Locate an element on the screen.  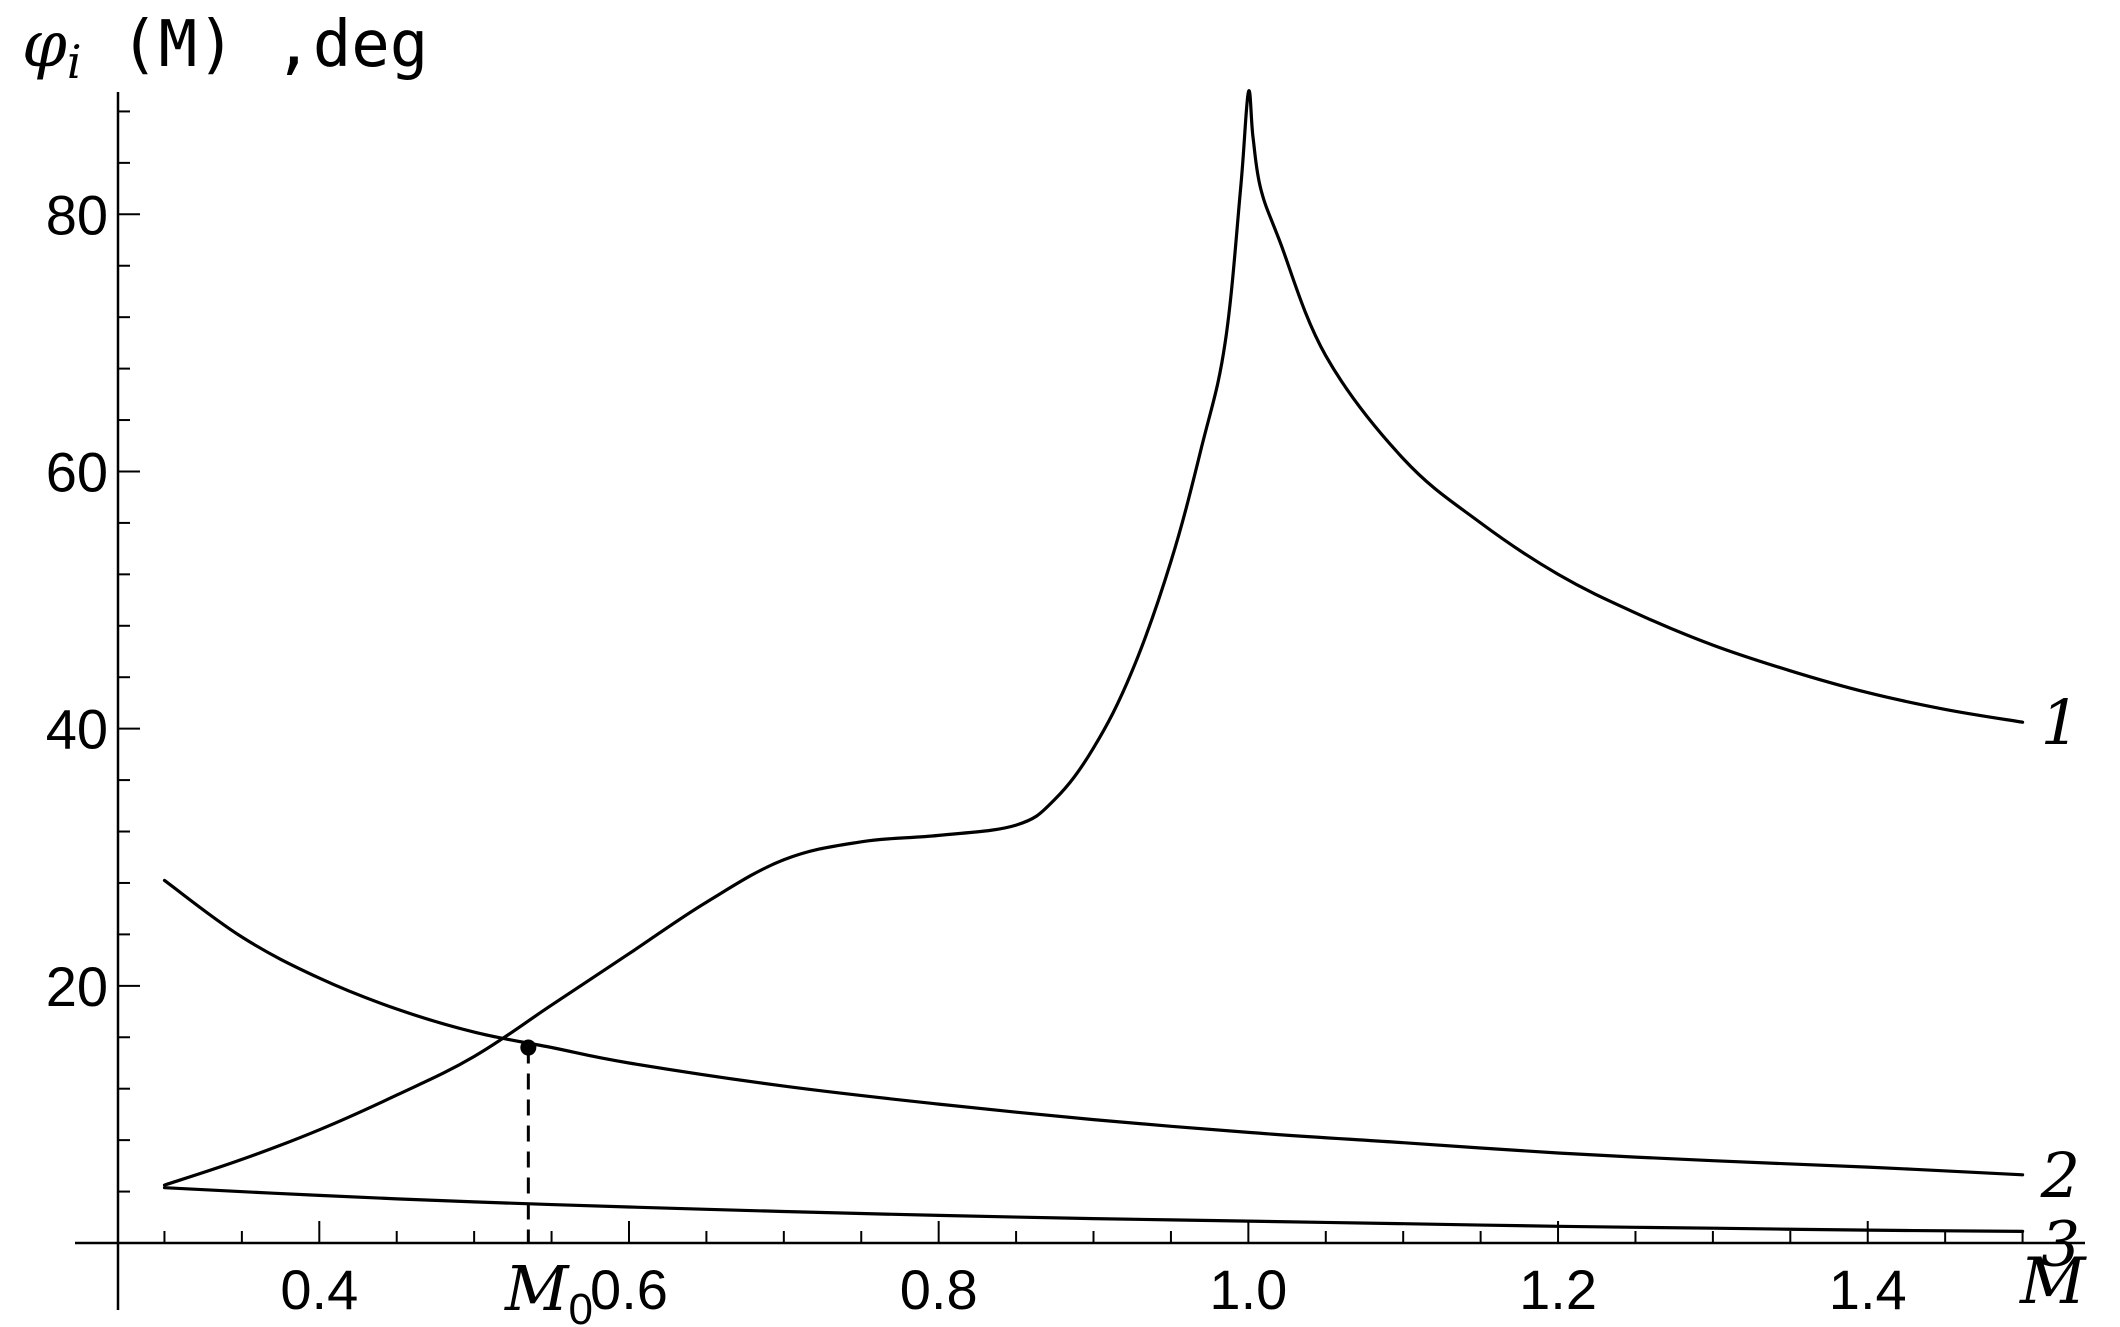
x-tick-label: 0.4 is located at coordinates (319, 1289).